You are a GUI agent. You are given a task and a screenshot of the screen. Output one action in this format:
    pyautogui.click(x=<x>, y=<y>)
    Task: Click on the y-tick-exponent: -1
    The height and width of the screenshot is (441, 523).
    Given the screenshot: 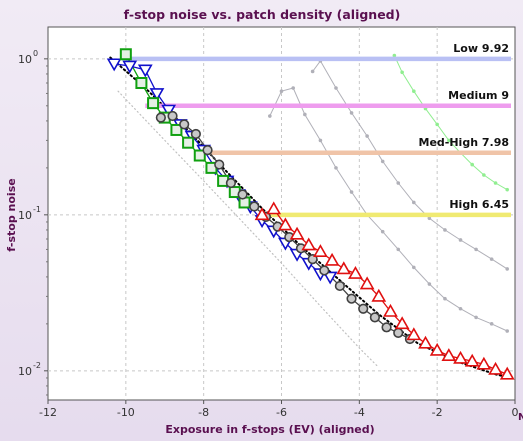 What is the action you would take?
    pyautogui.click(x=37, y=209)
    